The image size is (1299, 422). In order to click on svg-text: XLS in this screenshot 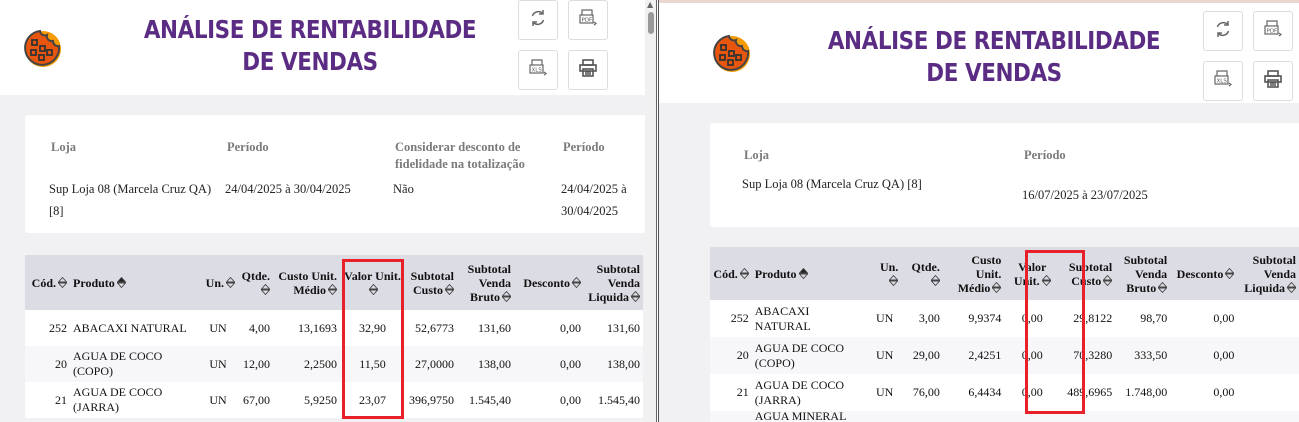, I will do `click(537, 70)`.